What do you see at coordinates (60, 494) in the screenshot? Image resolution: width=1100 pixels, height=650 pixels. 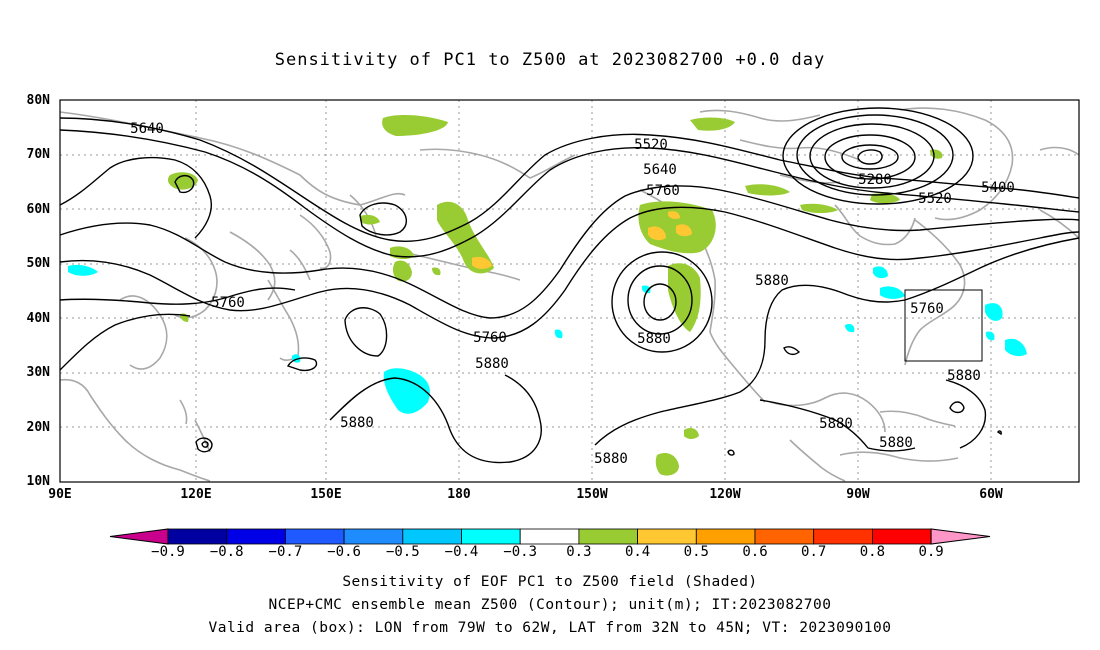 I see `lon-tick-label: 90E` at bounding box center [60, 494].